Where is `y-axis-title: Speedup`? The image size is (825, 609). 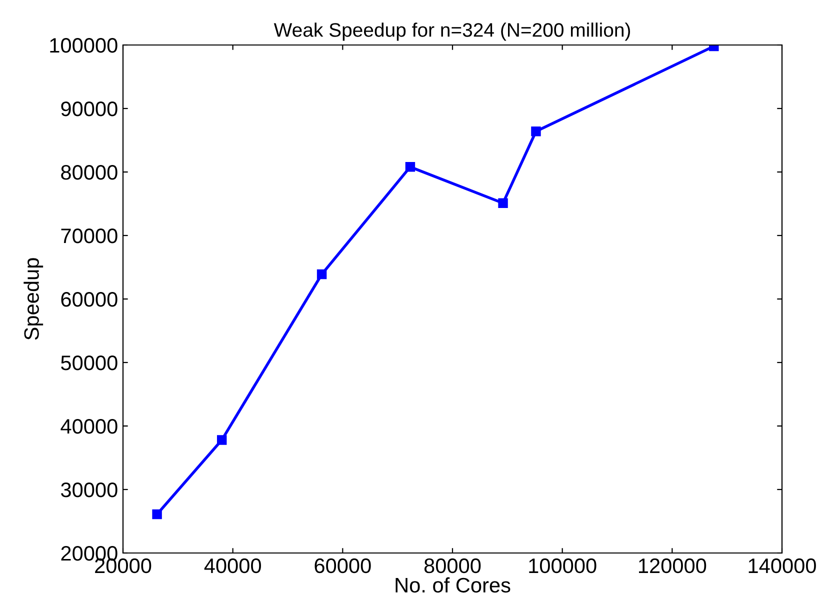
y-axis-title: Speedup is located at coordinates (34, 299).